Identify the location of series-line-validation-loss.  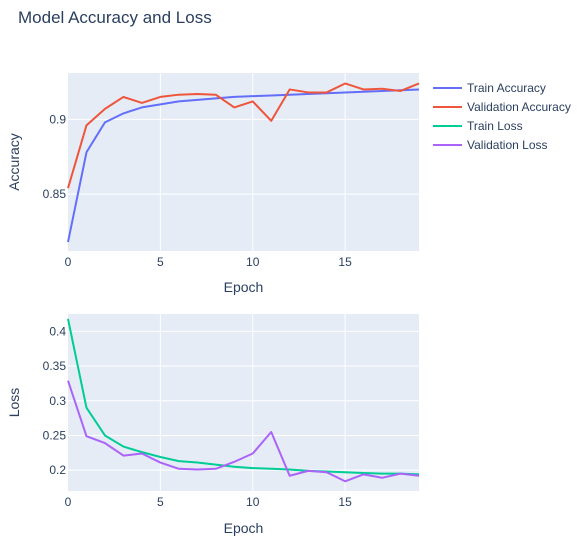
(243, 431).